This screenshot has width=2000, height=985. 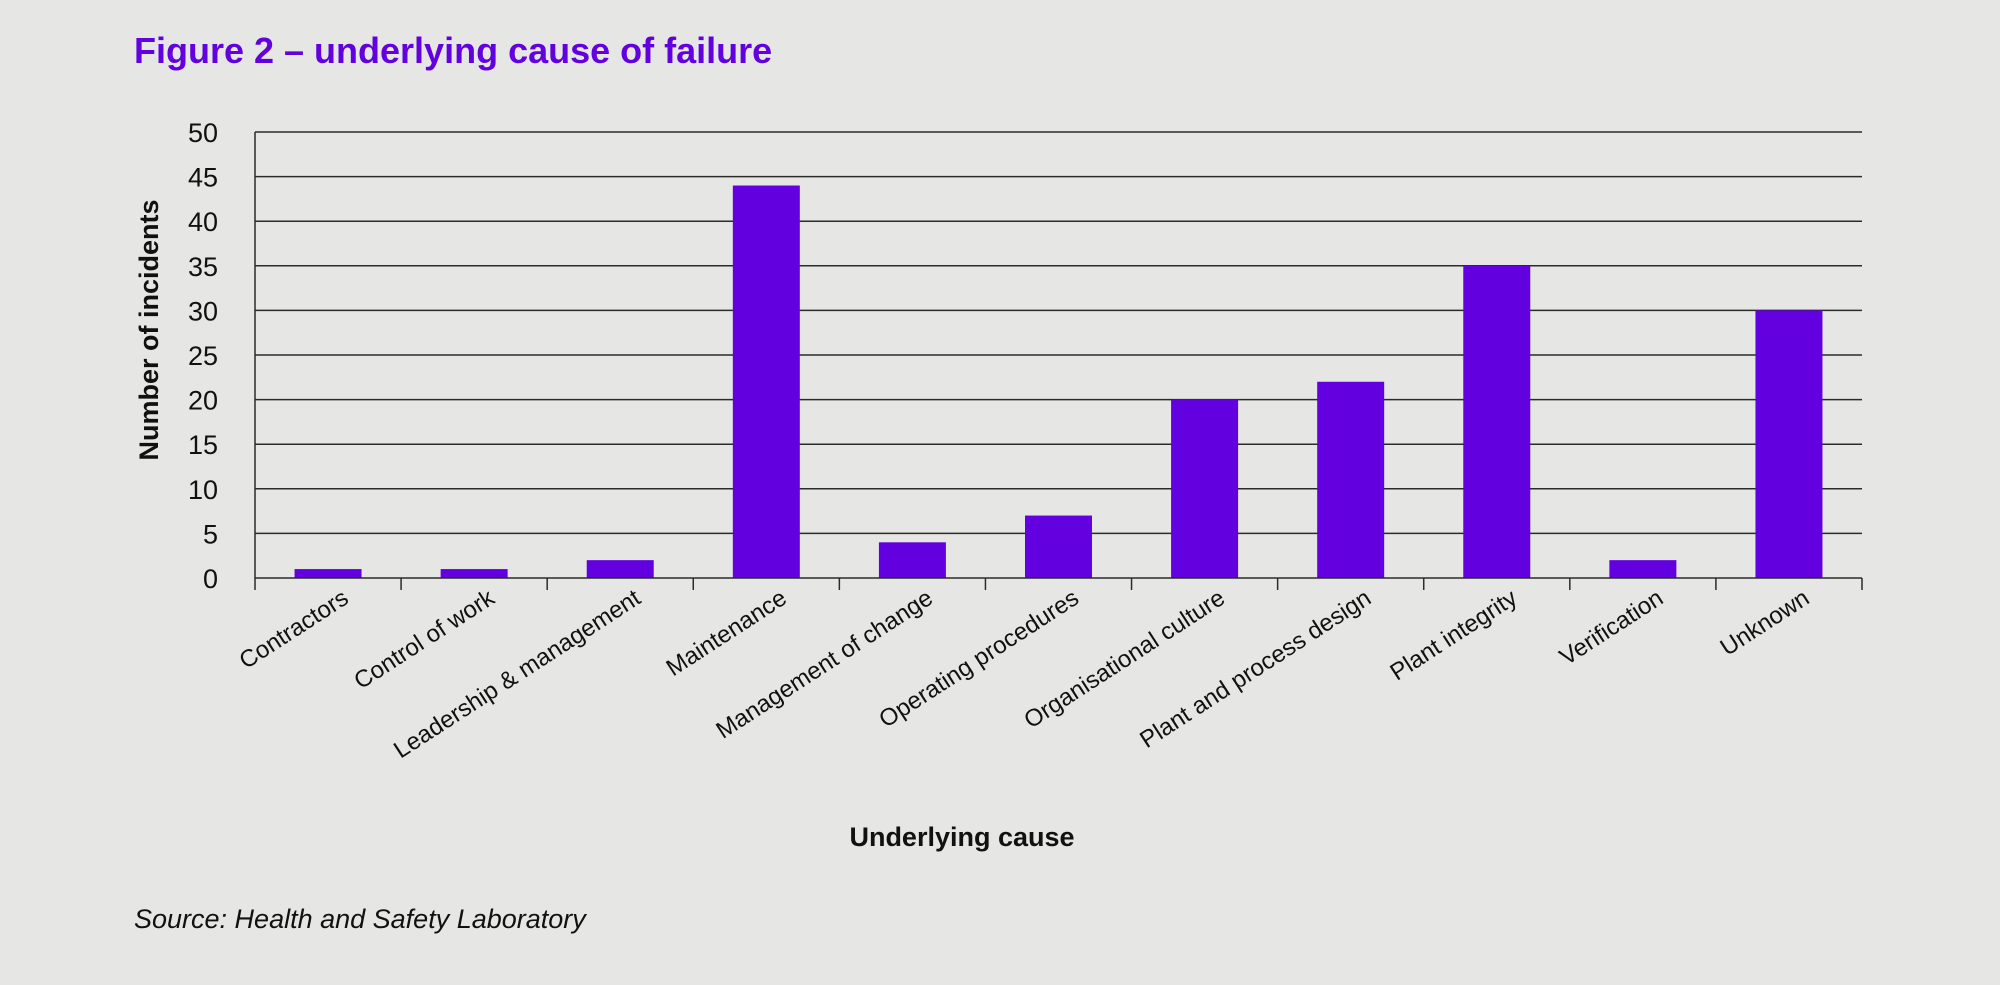 I want to click on y-tick-label: 25, so click(x=203, y=356).